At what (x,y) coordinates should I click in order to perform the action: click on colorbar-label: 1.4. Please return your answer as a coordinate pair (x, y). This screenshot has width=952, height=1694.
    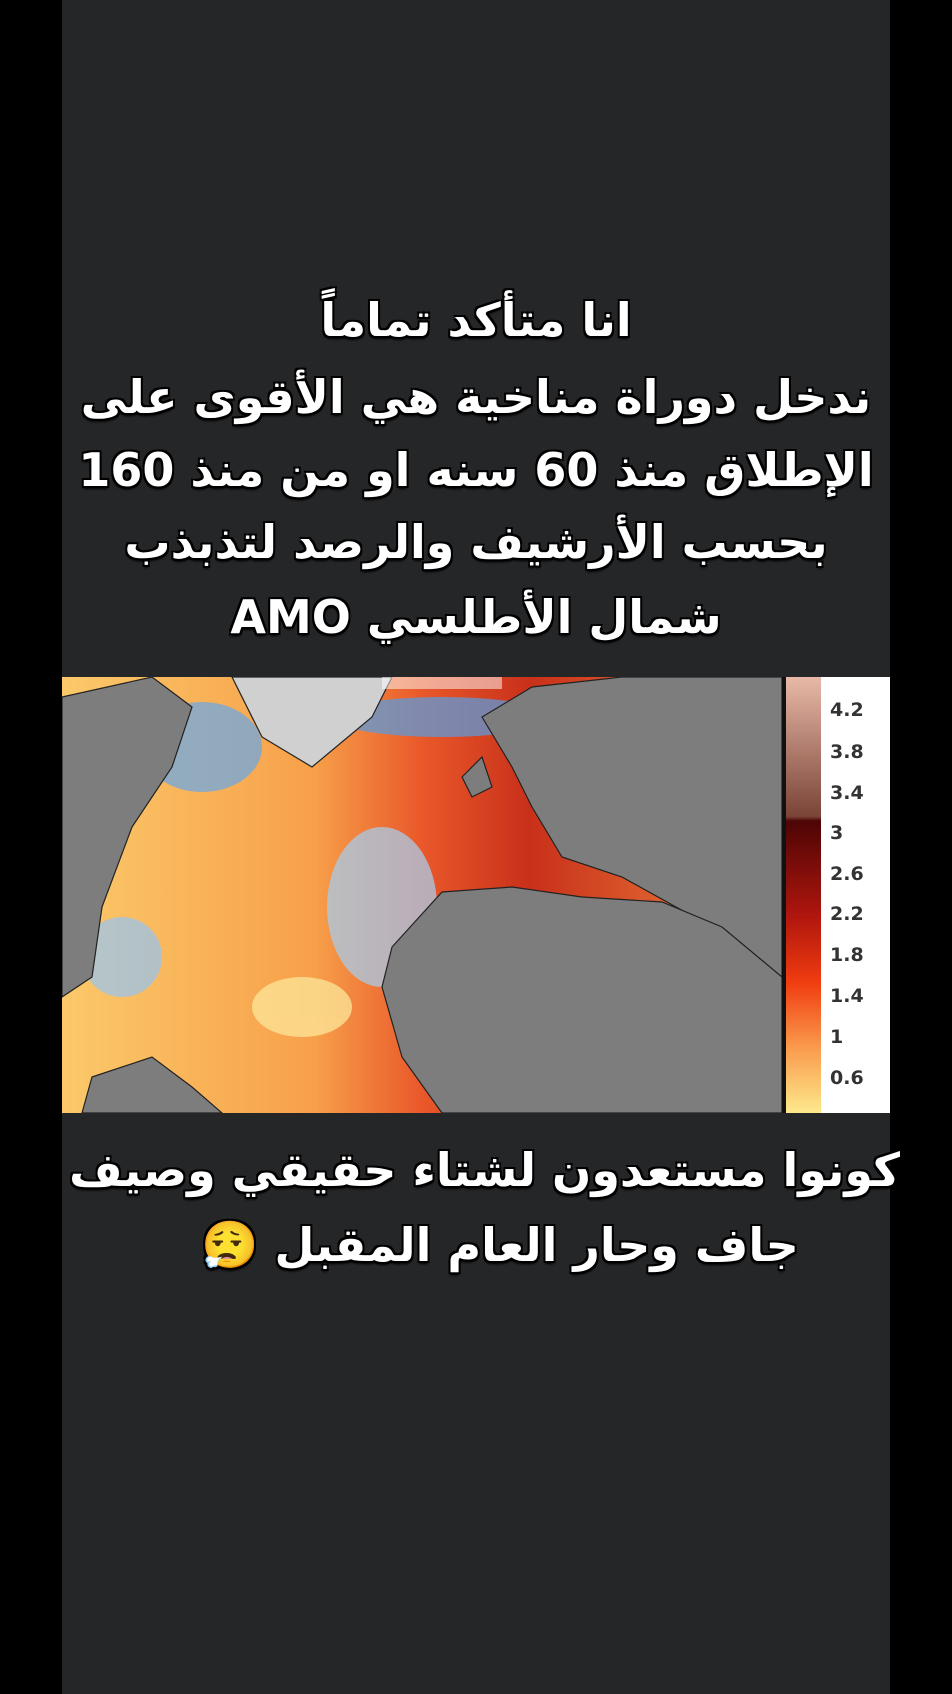
    Looking at the image, I should click on (847, 996).